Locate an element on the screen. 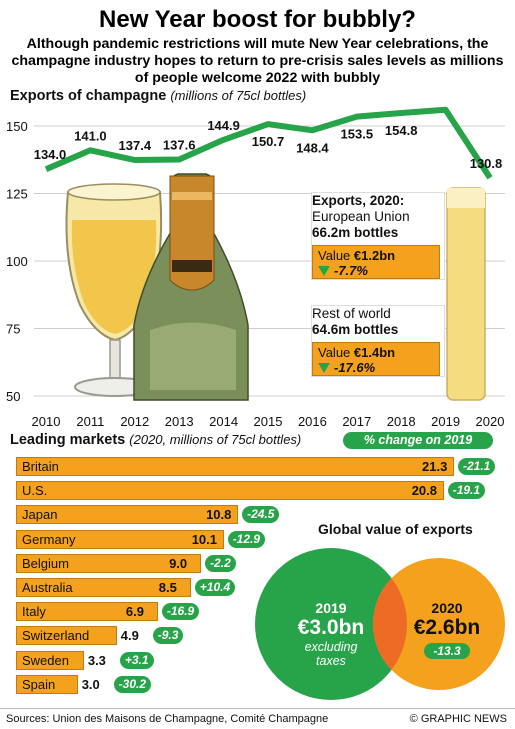 This screenshot has width=515, height=729. bar-value-label: 20.8 is located at coordinates (424, 491).